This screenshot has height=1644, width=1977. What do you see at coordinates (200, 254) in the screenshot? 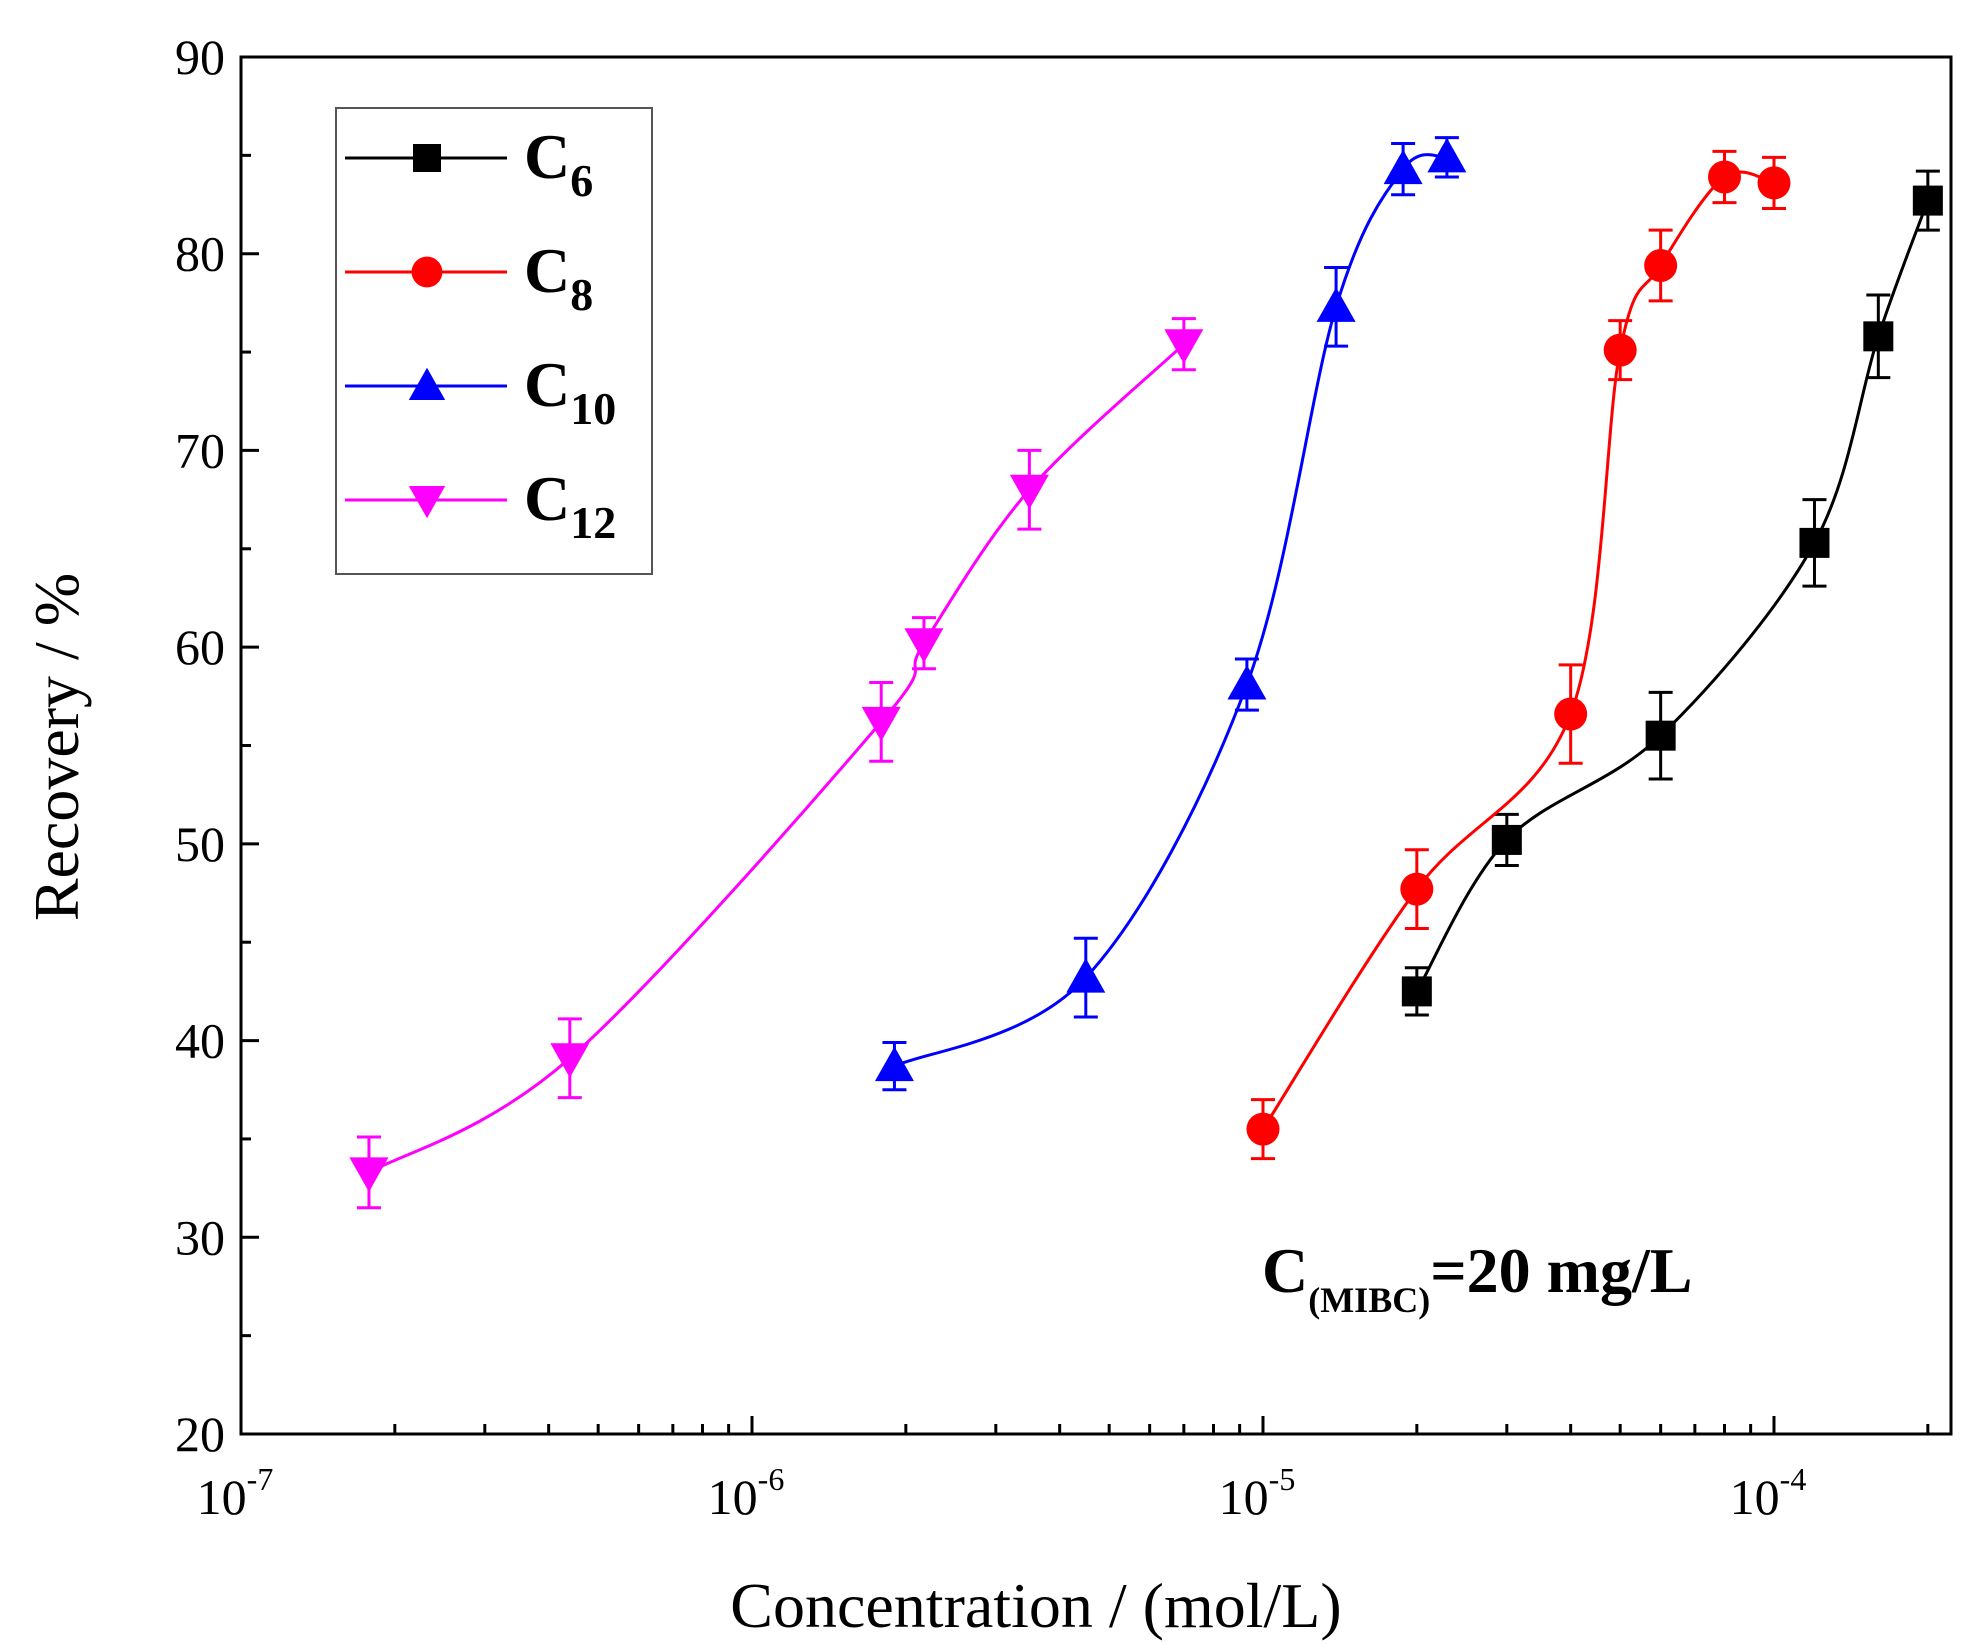
I see `y-tick-label: 80` at bounding box center [200, 254].